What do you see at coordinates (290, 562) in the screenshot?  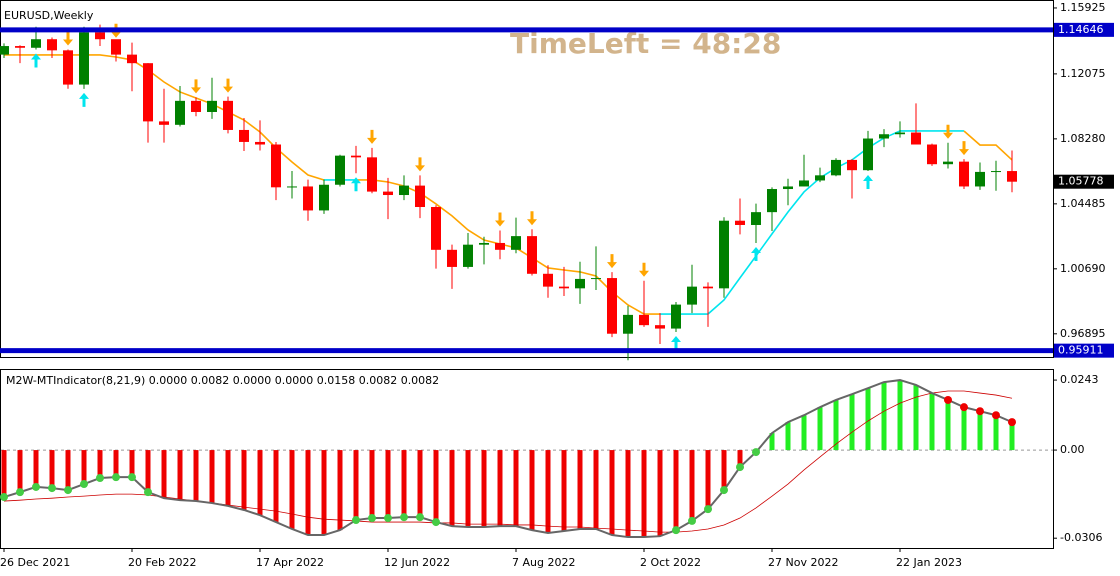 I see `x-tick-label: 17 Apr 2022` at bounding box center [290, 562].